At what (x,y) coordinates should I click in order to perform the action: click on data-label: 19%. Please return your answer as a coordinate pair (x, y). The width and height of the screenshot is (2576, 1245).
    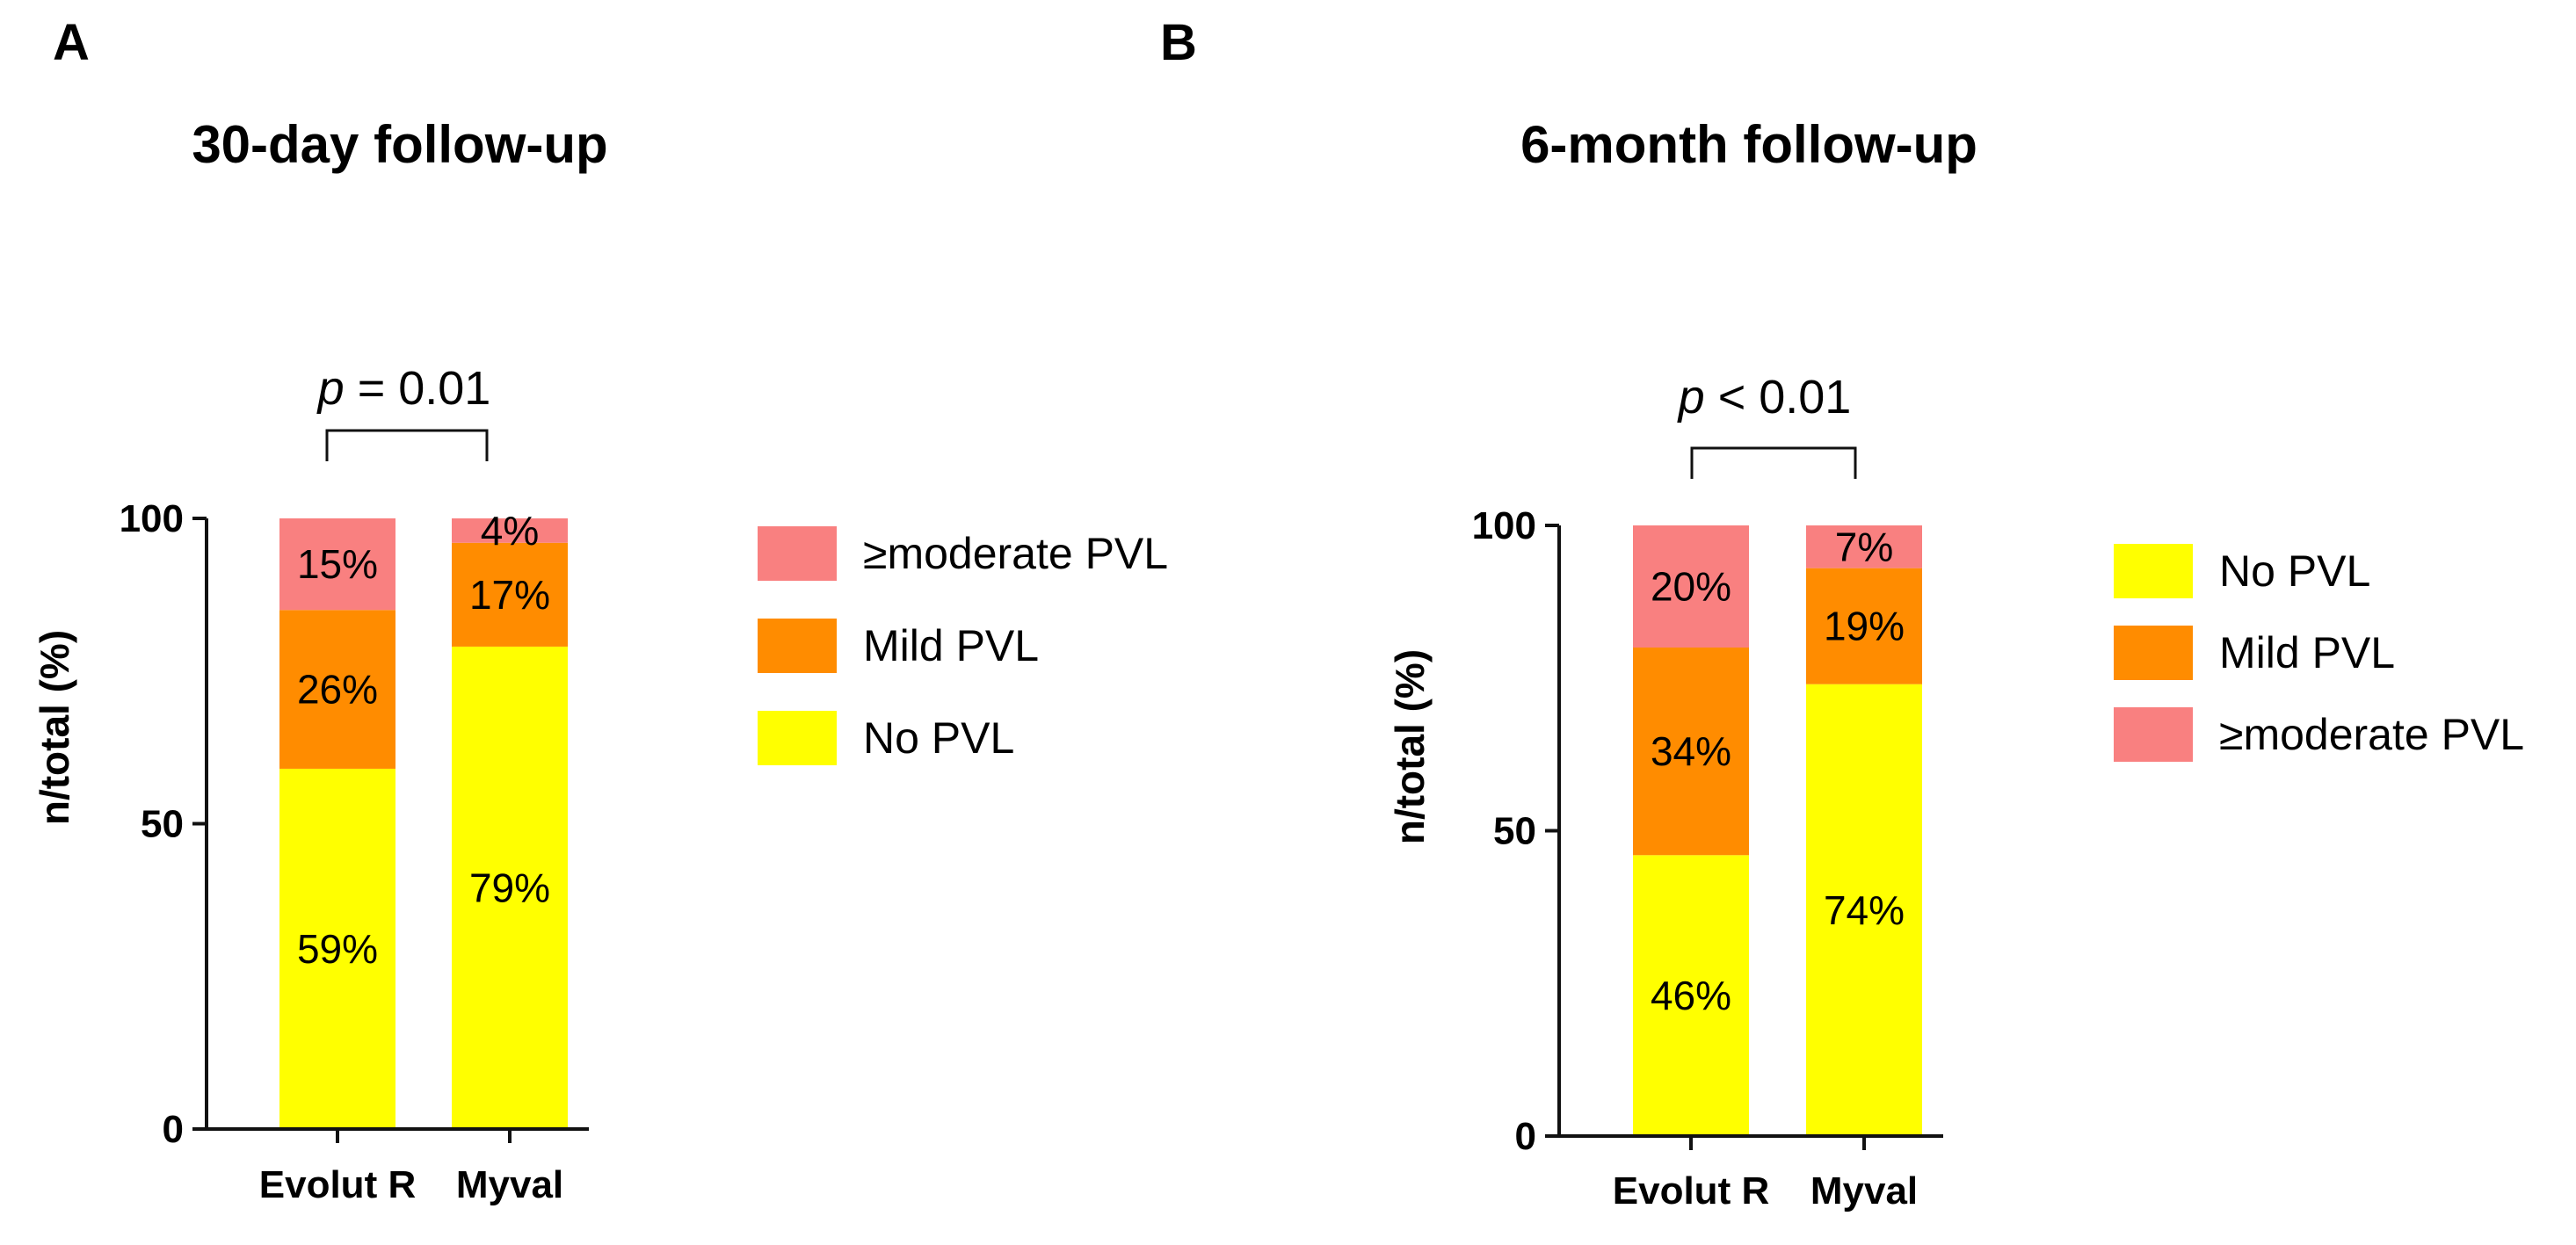
    Looking at the image, I should click on (1864, 626).